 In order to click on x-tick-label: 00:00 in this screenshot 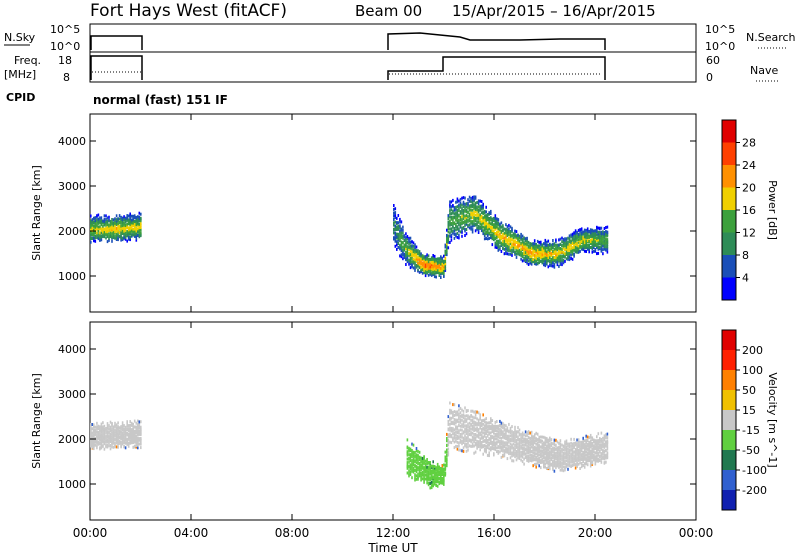, I will do `click(696, 533)`.